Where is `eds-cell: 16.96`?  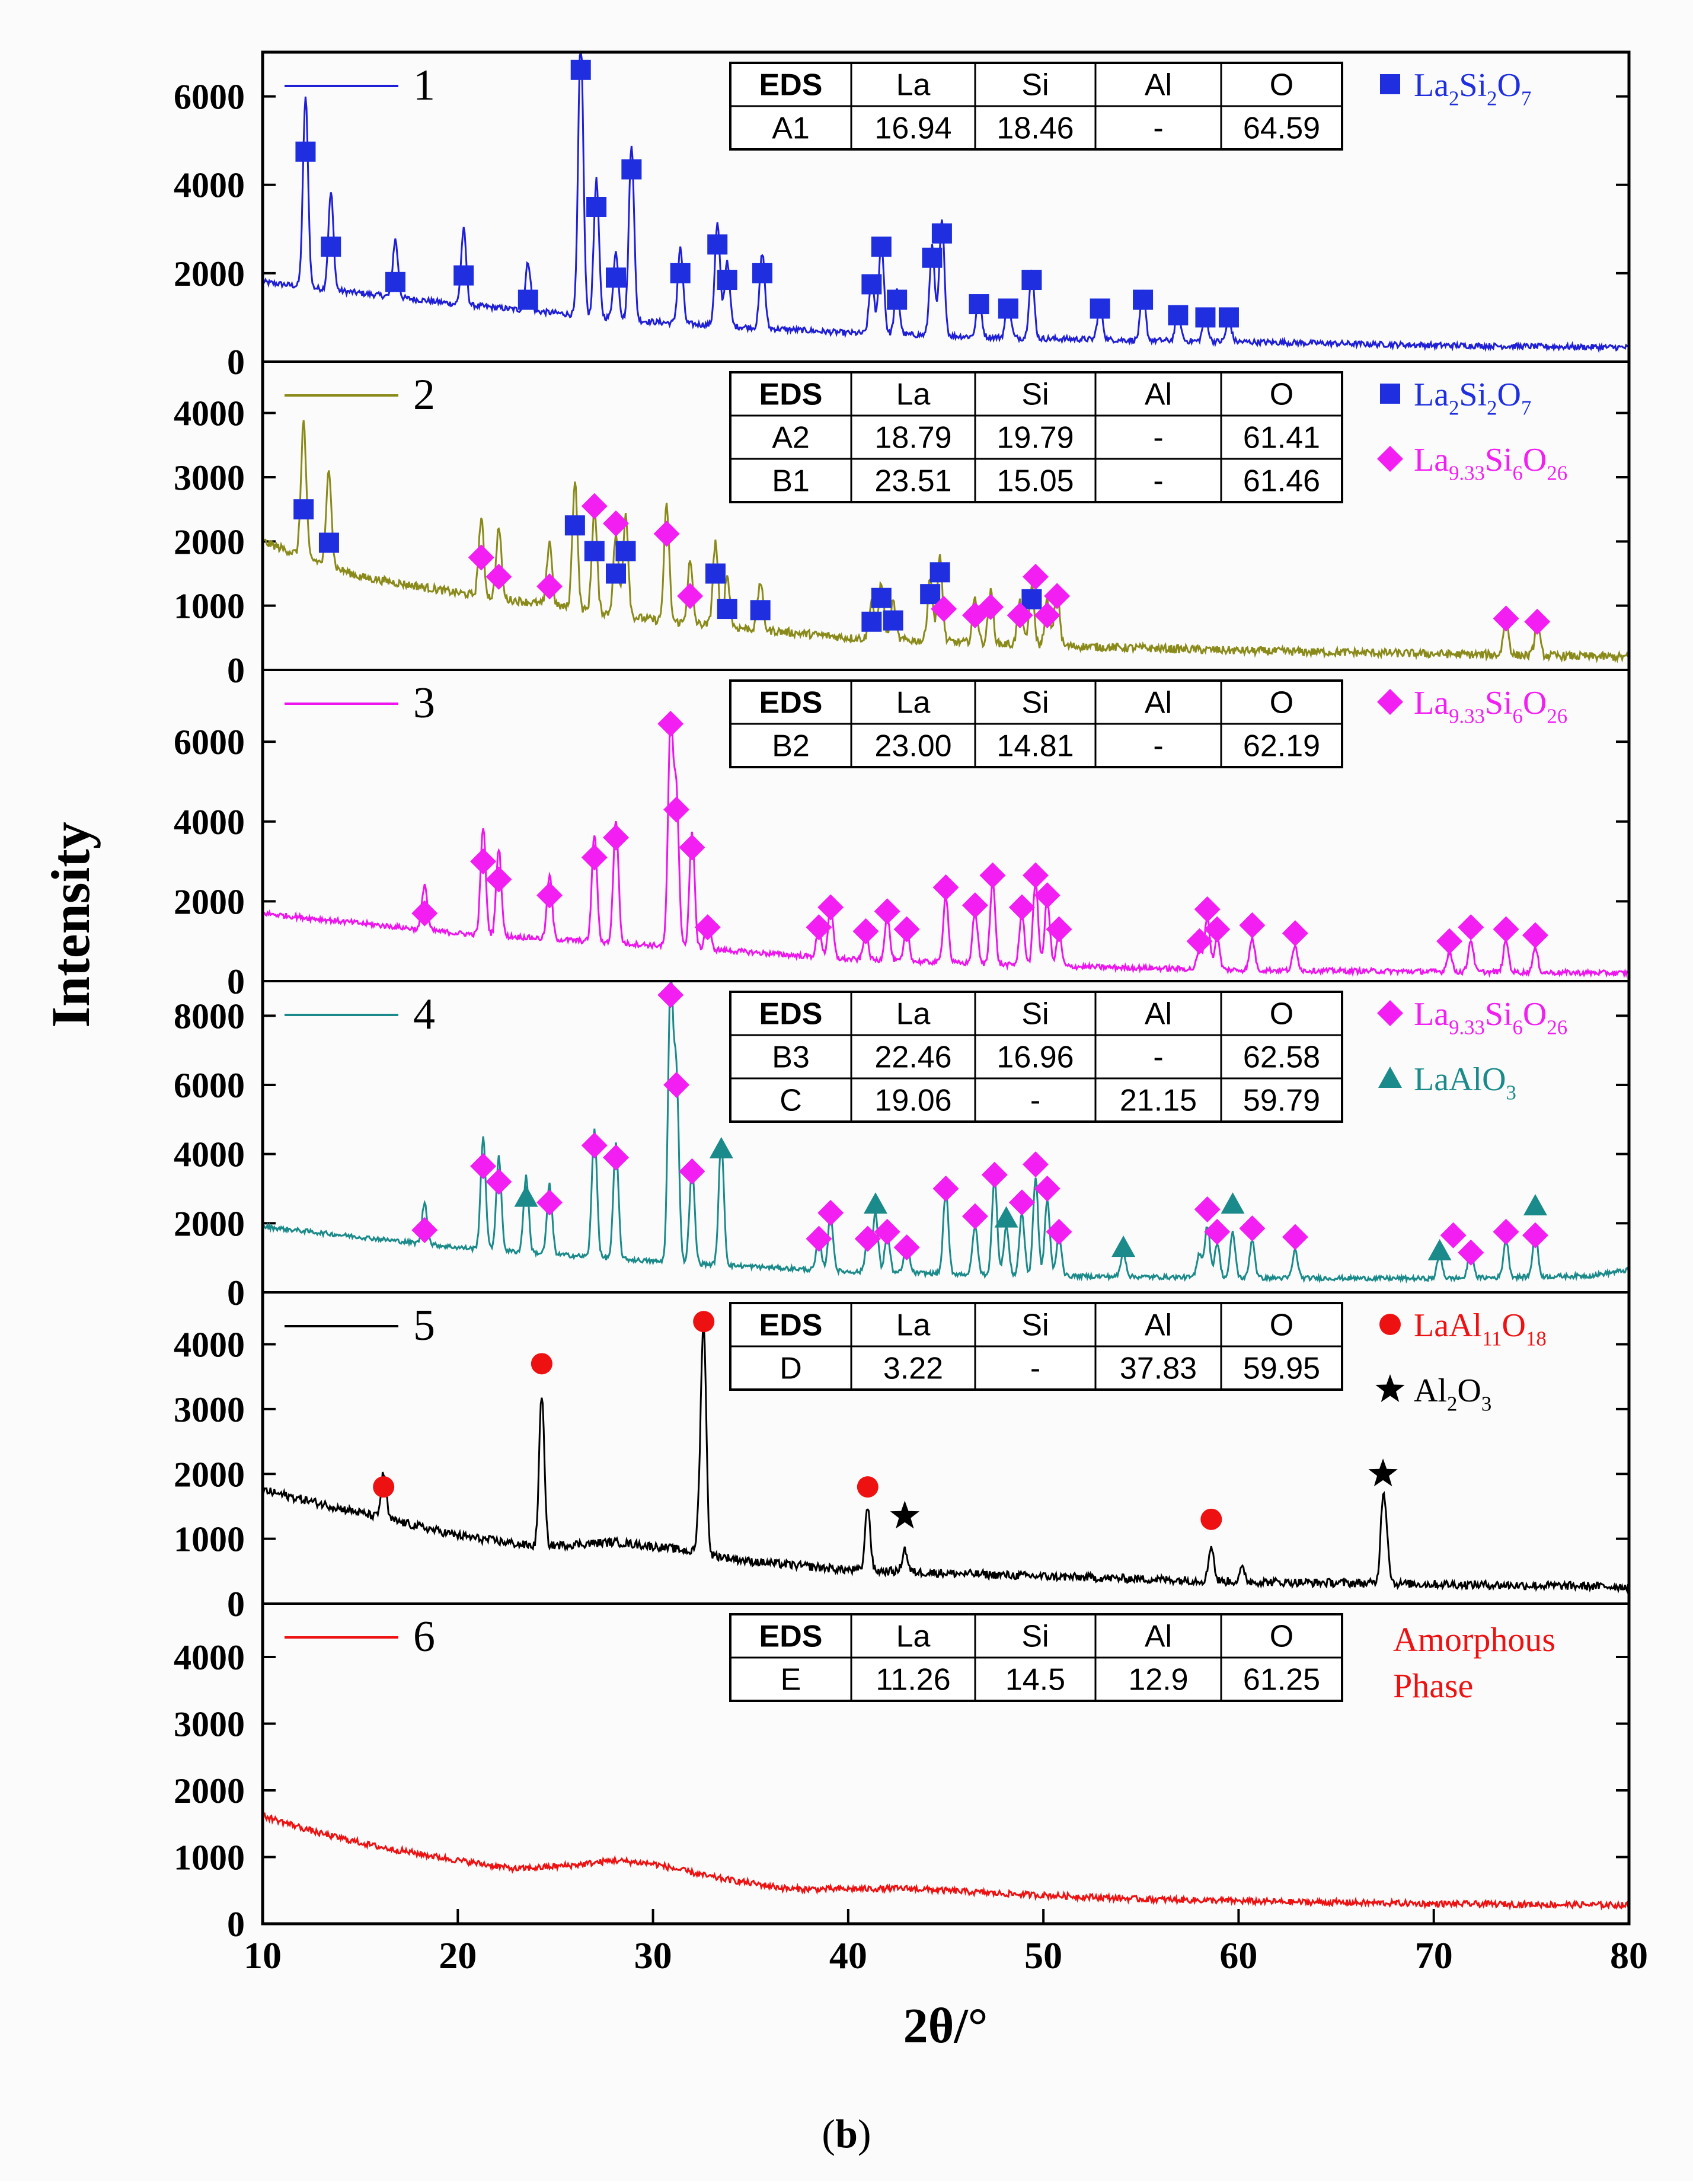
eds-cell: 16.96 is located at coordinates (1035, 1058).